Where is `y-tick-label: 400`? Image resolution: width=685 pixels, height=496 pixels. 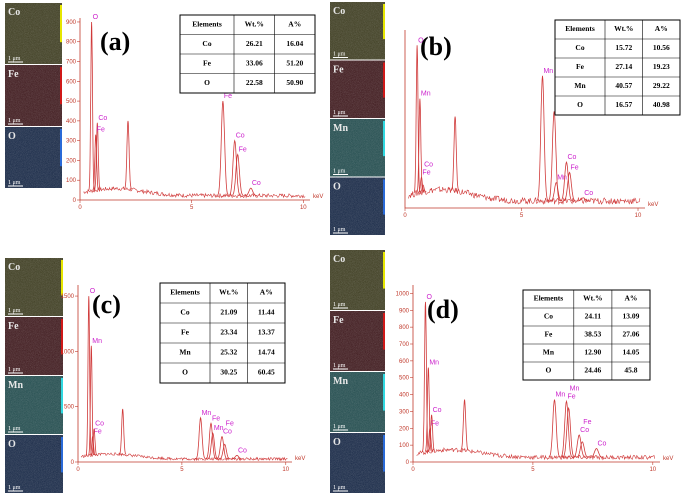 y-tick-label: 400 is located at coordinates (71, 122).